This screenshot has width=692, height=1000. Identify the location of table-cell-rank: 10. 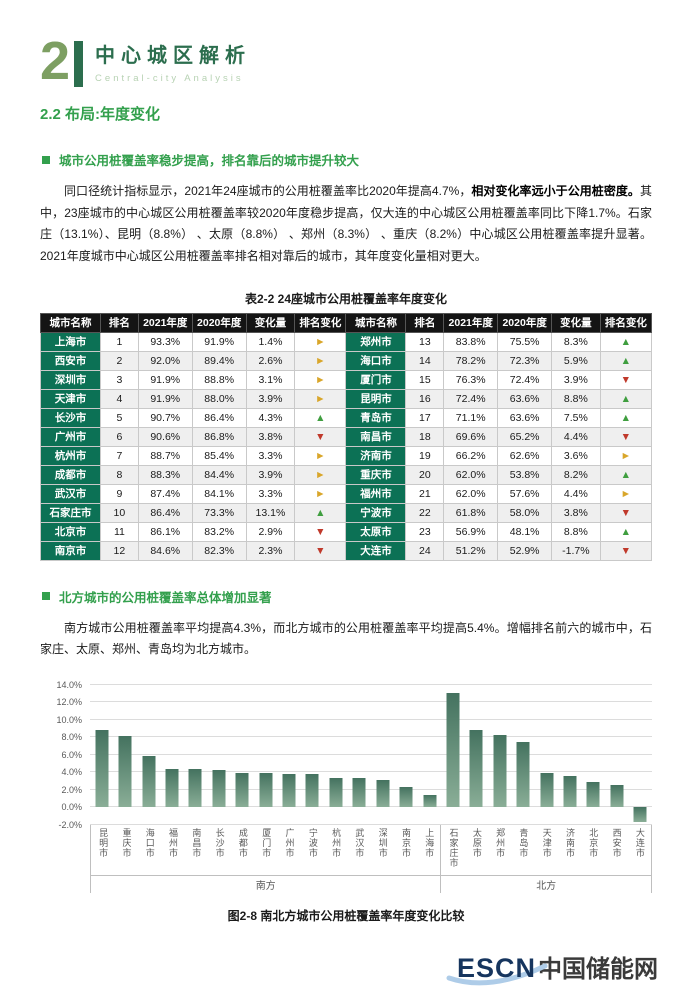
(119, 512).